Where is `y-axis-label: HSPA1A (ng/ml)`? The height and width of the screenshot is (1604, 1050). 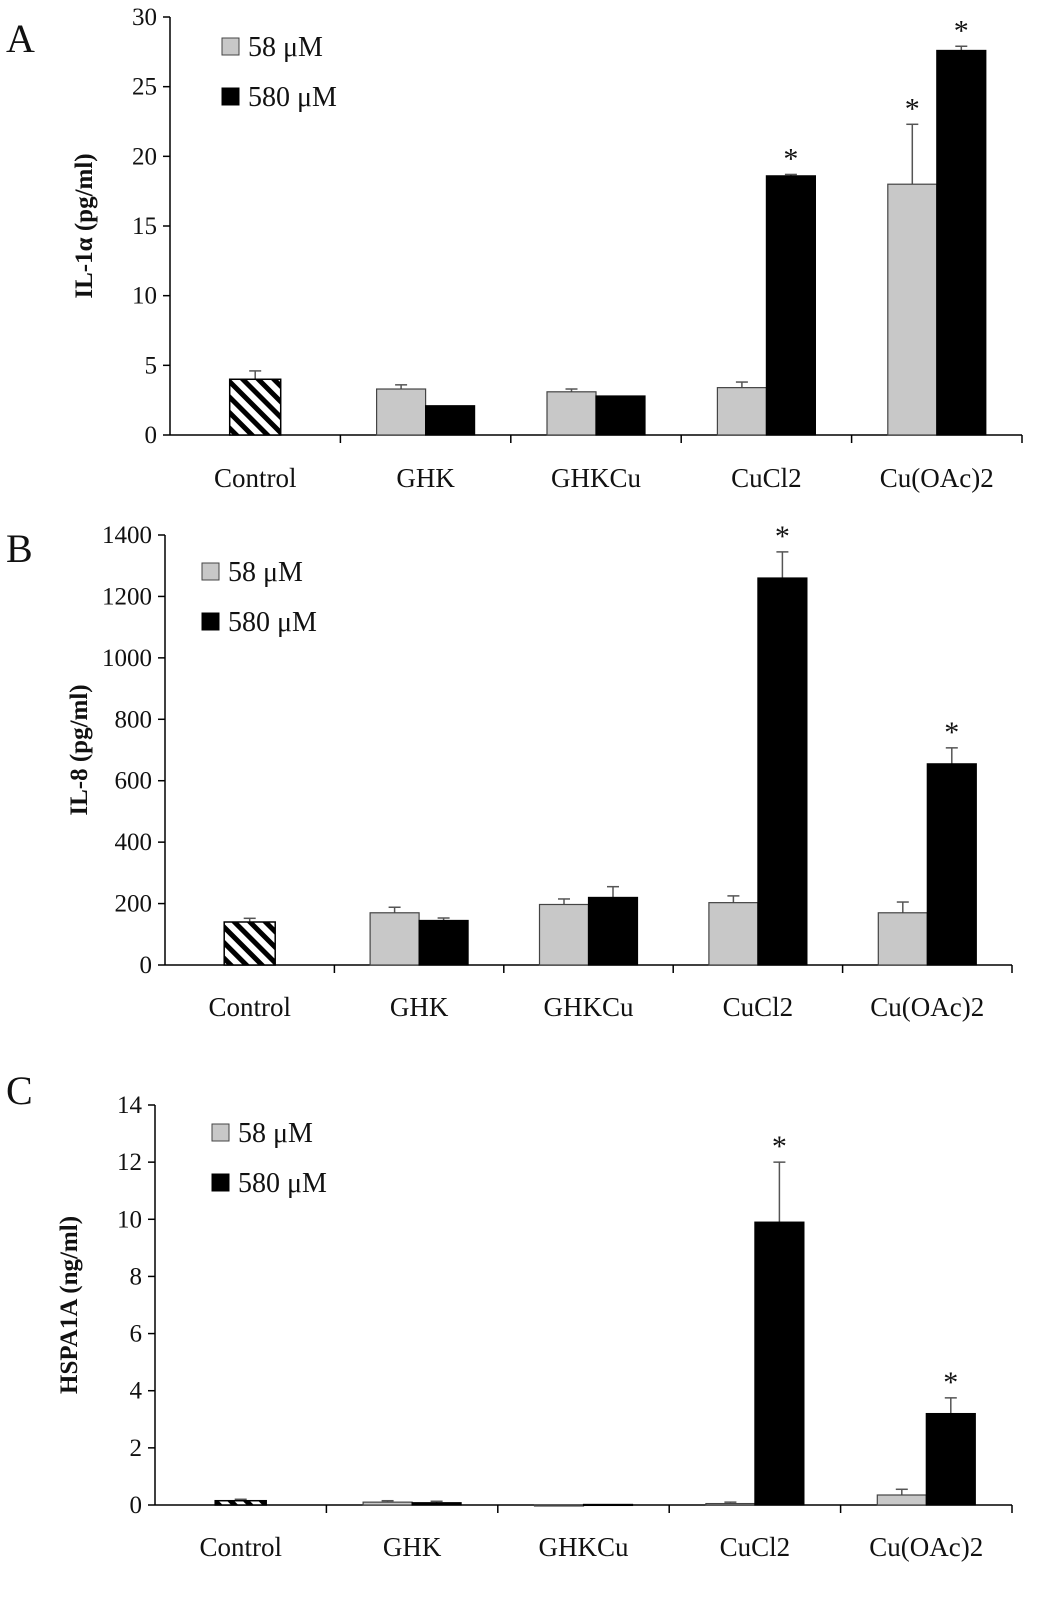 y-axis-label: HSPA1A (ng/ml) is located at coordinates (69, 1305).